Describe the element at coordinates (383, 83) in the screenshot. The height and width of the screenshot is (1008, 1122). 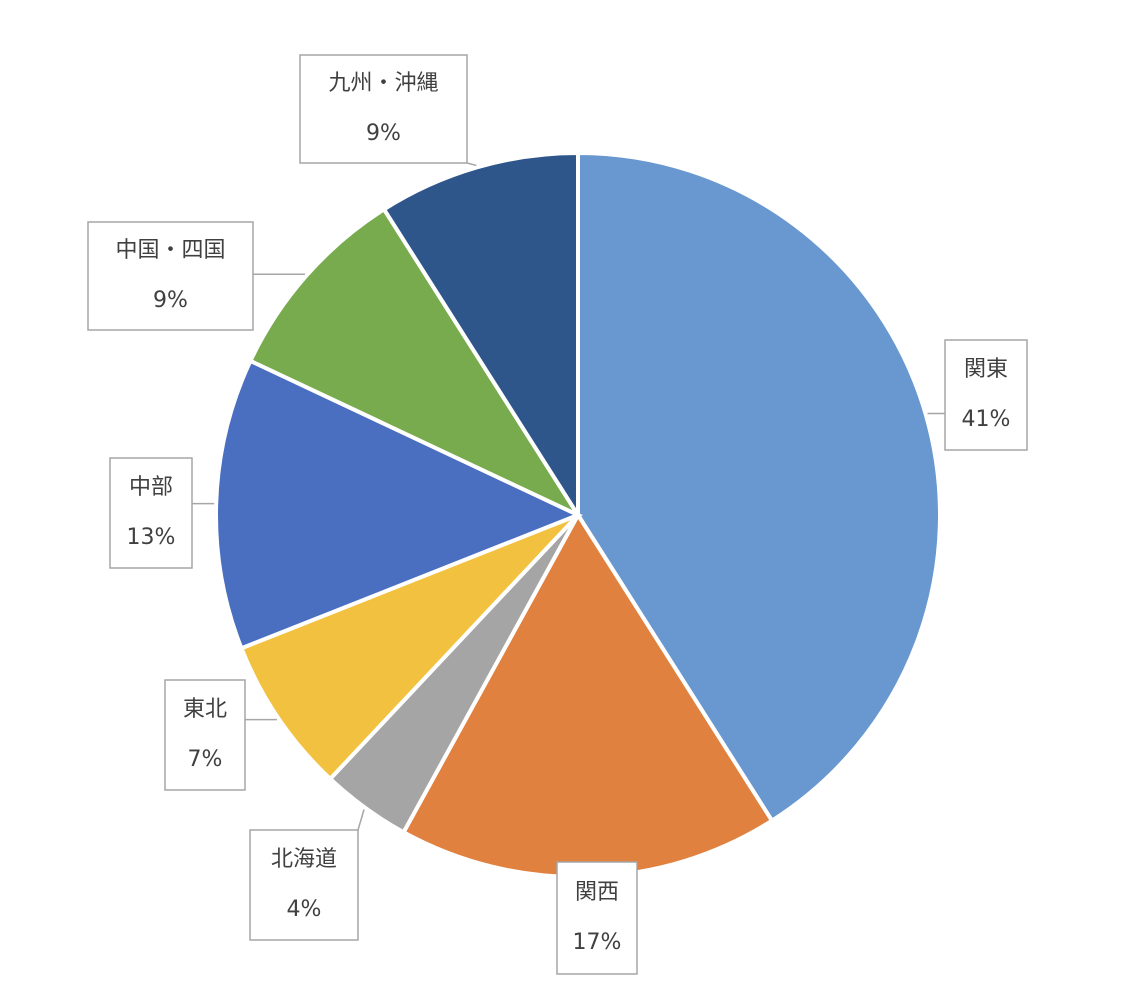
I see `slice-name: 九州・沖縄` at that location.